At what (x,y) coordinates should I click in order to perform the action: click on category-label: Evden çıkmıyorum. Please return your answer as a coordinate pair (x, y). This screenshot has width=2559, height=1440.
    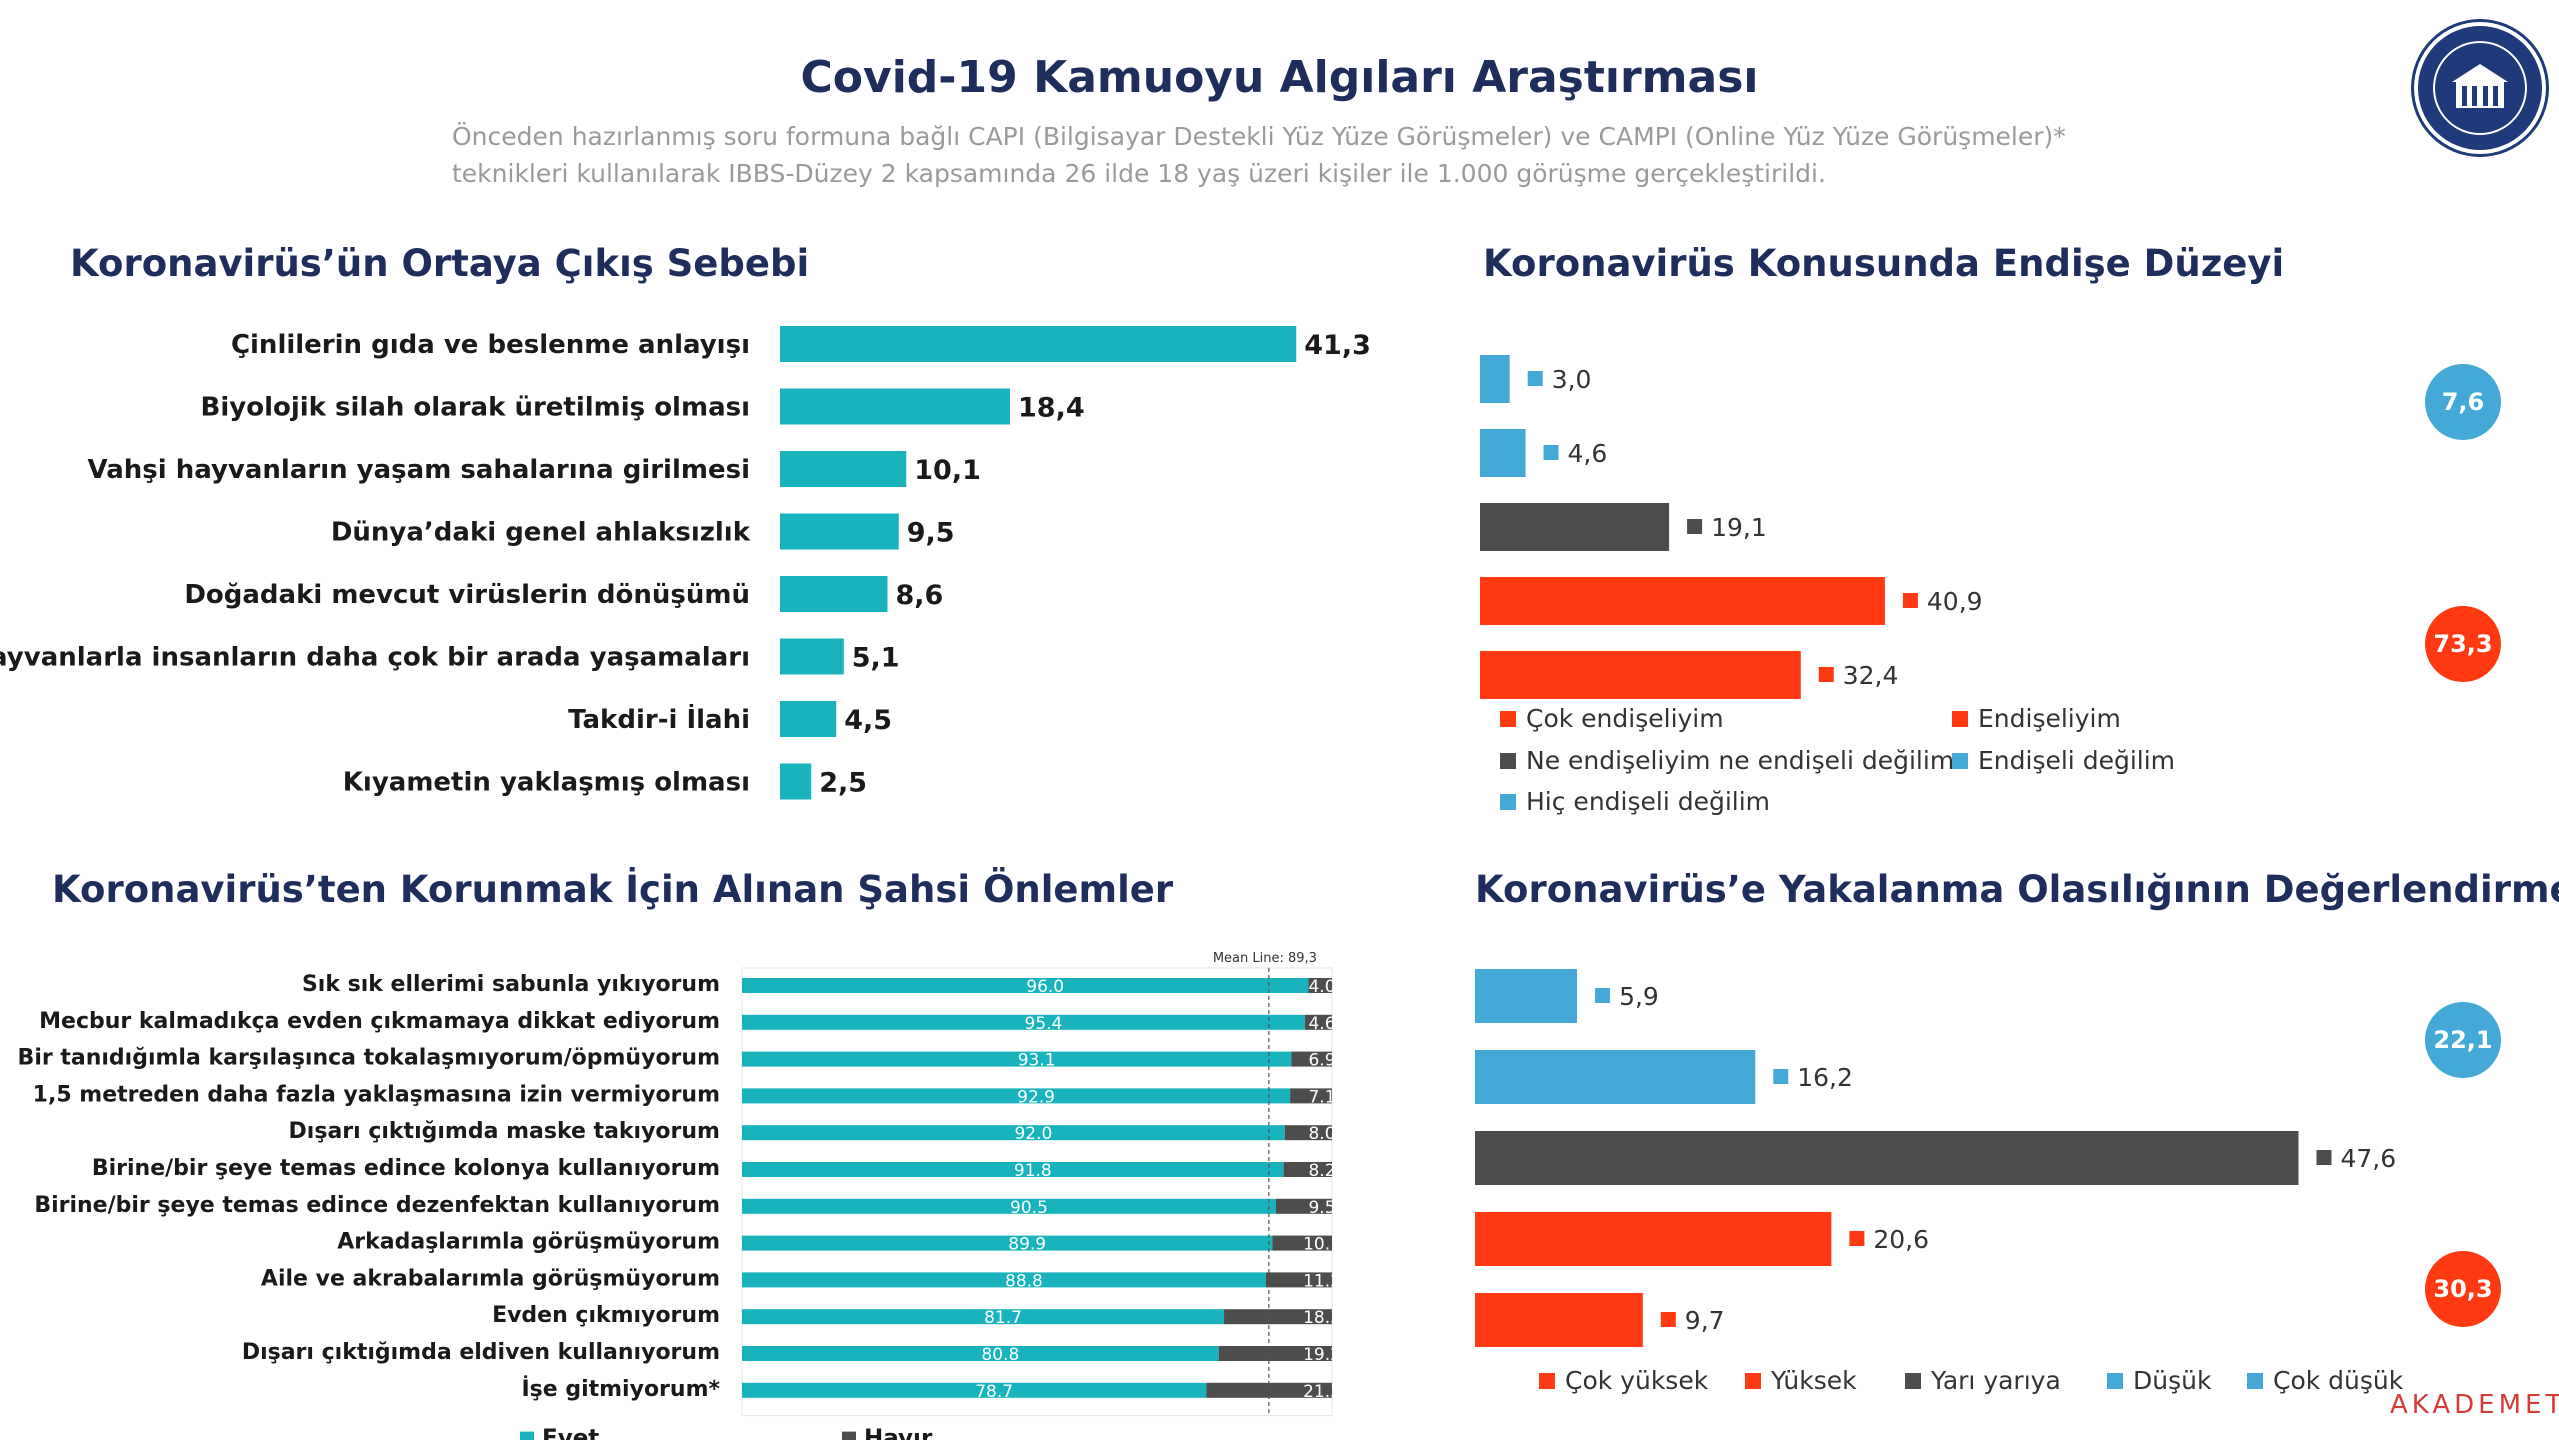
    Looking at the image, I should click on (606, 1315).